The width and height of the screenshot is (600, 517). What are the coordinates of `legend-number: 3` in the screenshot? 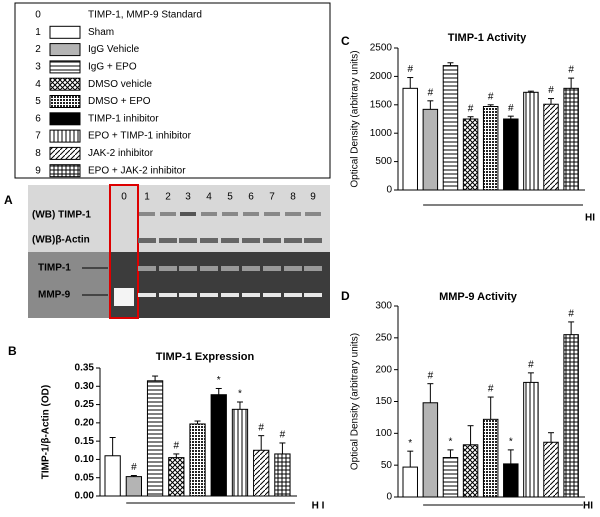 It's located at (38, 67).